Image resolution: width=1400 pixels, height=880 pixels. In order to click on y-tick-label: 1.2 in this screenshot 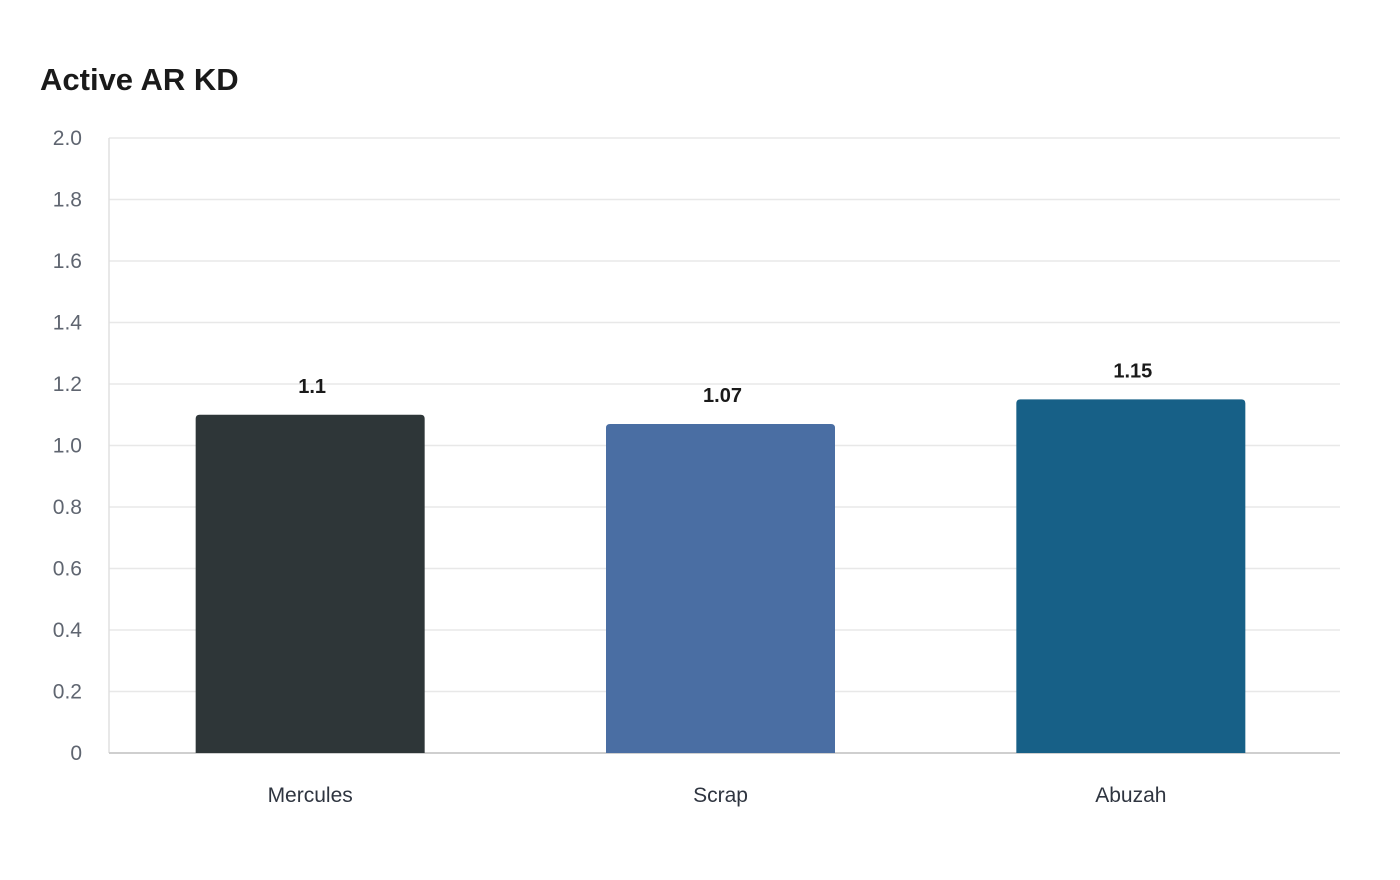, I will do `click(67, 384)`.